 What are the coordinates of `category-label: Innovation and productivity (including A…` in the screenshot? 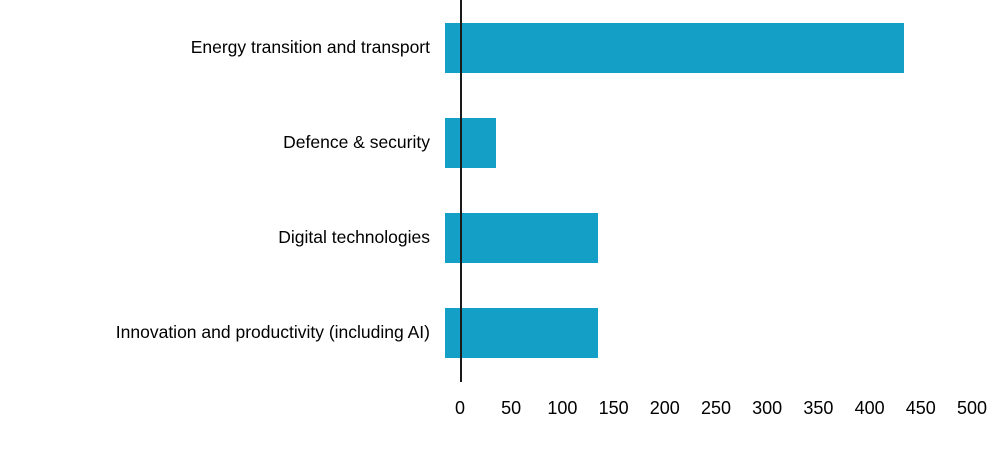 It's located at (272, 332).